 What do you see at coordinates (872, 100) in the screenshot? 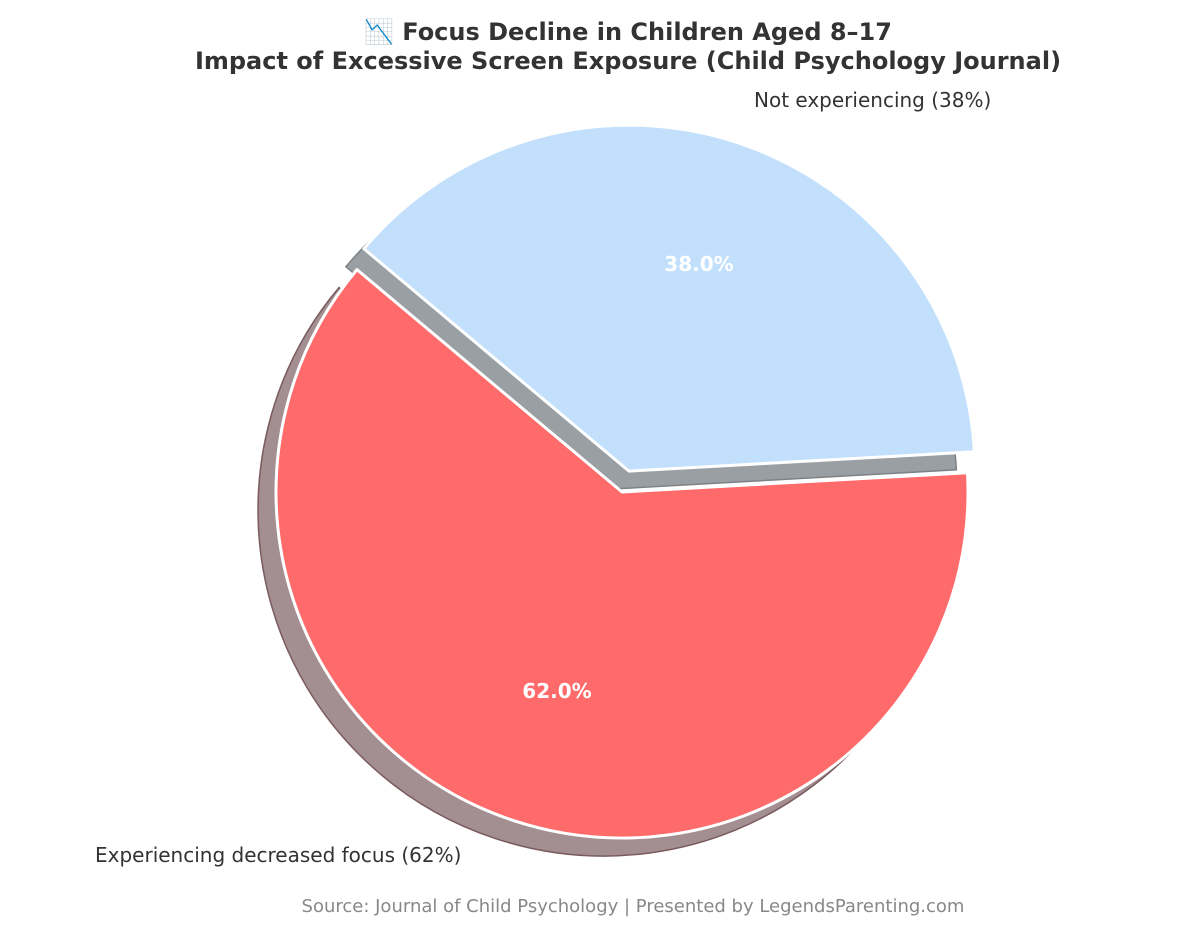
I see `slice-label-not-experiencing: Not experiencing (38%)` at bounding box center [872, 100].